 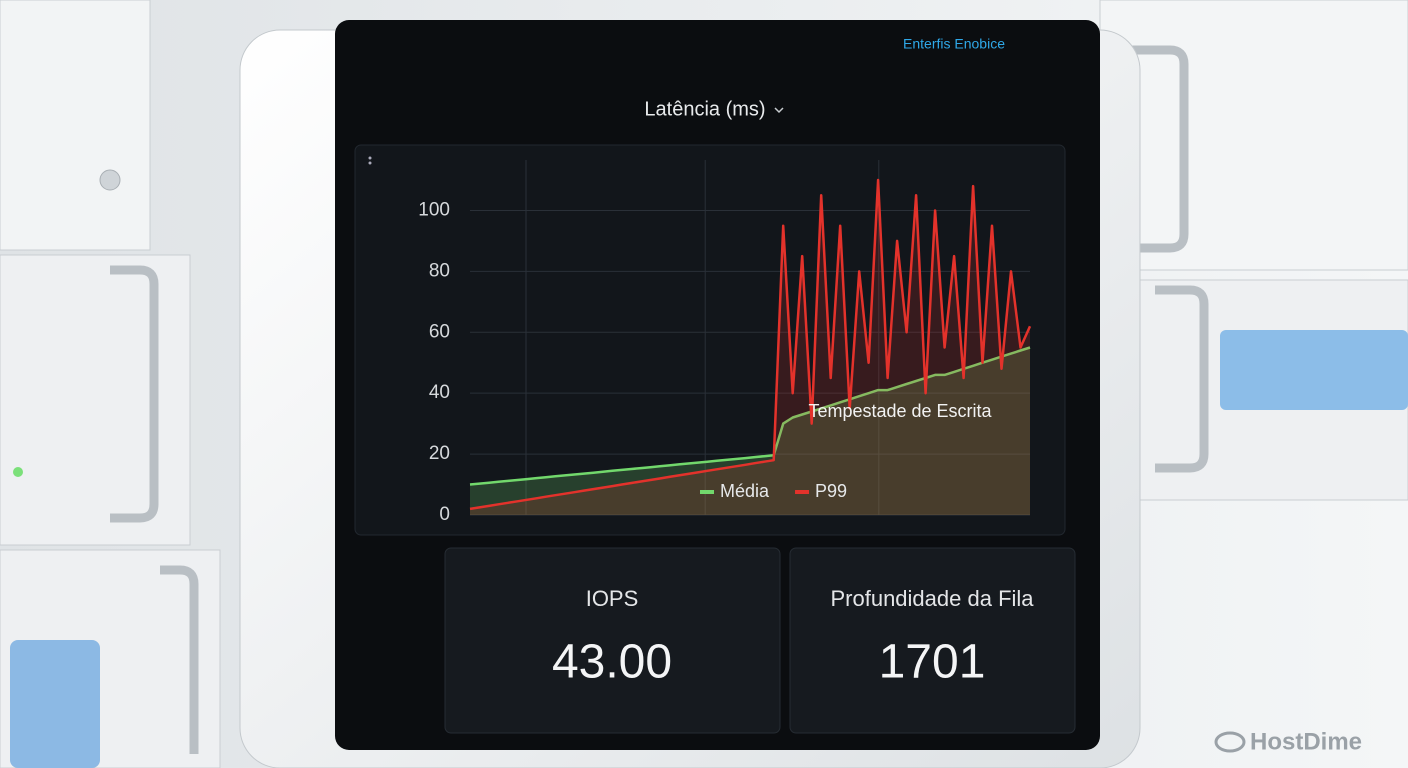 What do you see at coordinates (954, 44) in the screenshot?
I see `brand: Enterfis Enobice` at bounding box center [954, 44].